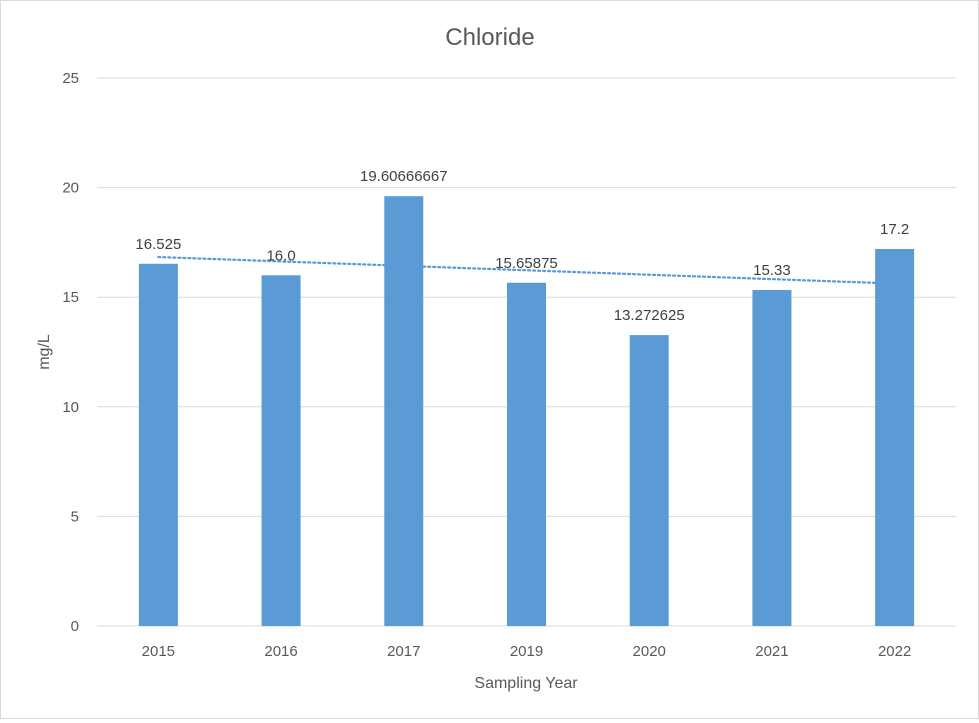  Describe the element at coordinates (526, 454) in the screenshot. I see `bar-2019` at that location.